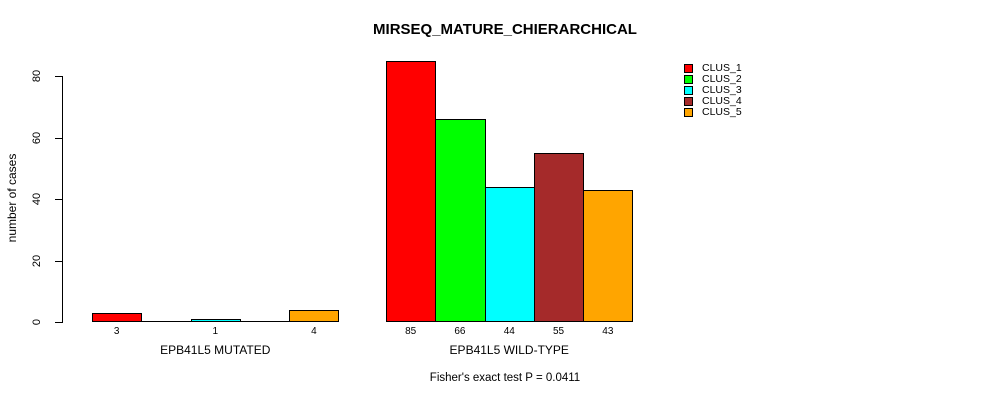 This screenshot has width=990, height=400. I want to click on bar-value-label: 4, so click(314, 331).